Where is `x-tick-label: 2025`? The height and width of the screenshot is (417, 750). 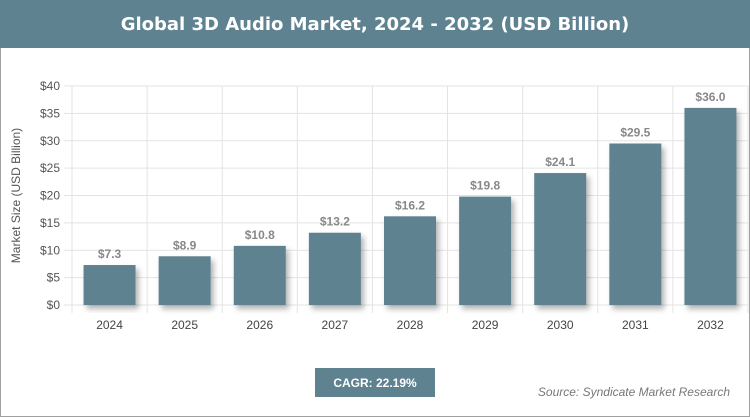 x-tick-label: 2025 is located at coordinates (184, 325).